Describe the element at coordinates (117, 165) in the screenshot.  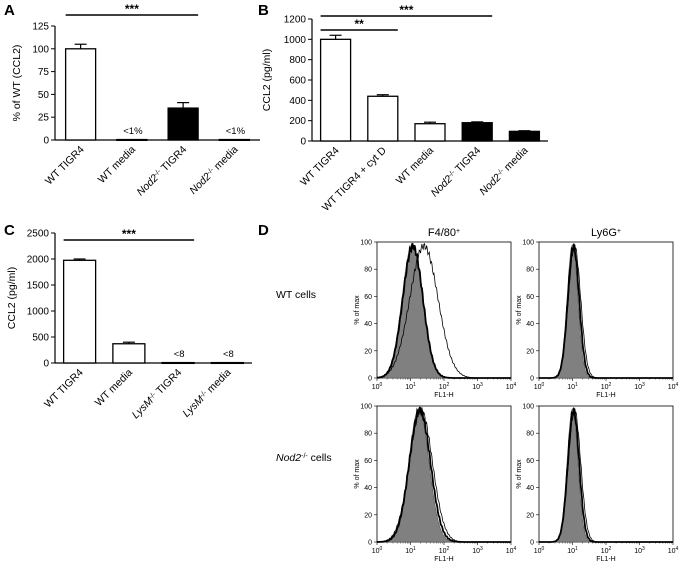
I see `panel-a-category-label: WT media` at that location.